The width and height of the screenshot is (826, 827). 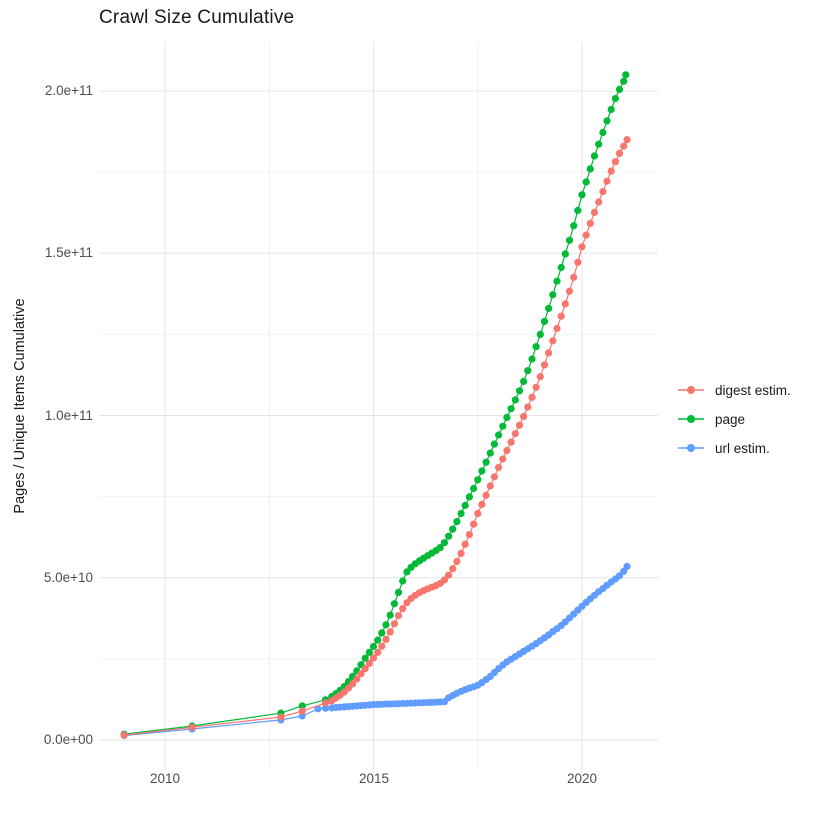 What do you see at coordinates (68, 415) in the screenshot?
I see `y-tick-label: 1.0e+11` at bounding box center [68, 415].